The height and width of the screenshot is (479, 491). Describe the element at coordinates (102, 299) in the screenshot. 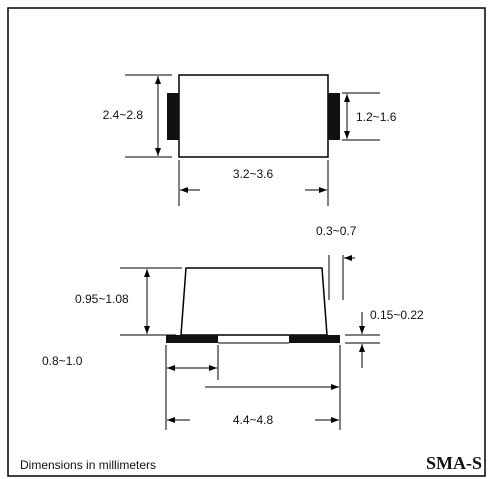

I see `dim-label: 0.95~1.08` at that location.